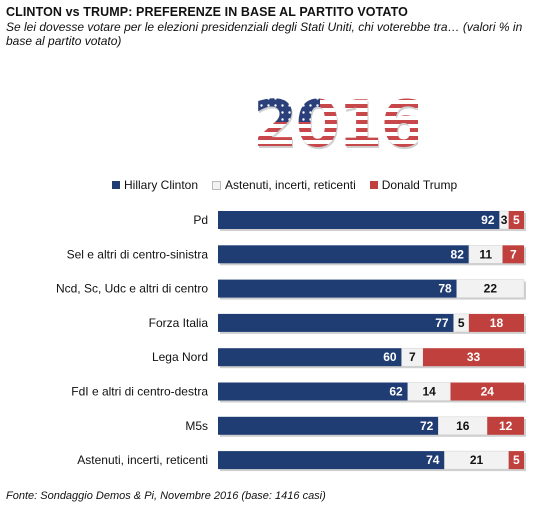 The width and height of the screenshot is (535, 511). What do you see at coordinates (419, 185) in the screenshot?
I see `legend-label-trump: Donald Trump` at bounding box center [419, 185].